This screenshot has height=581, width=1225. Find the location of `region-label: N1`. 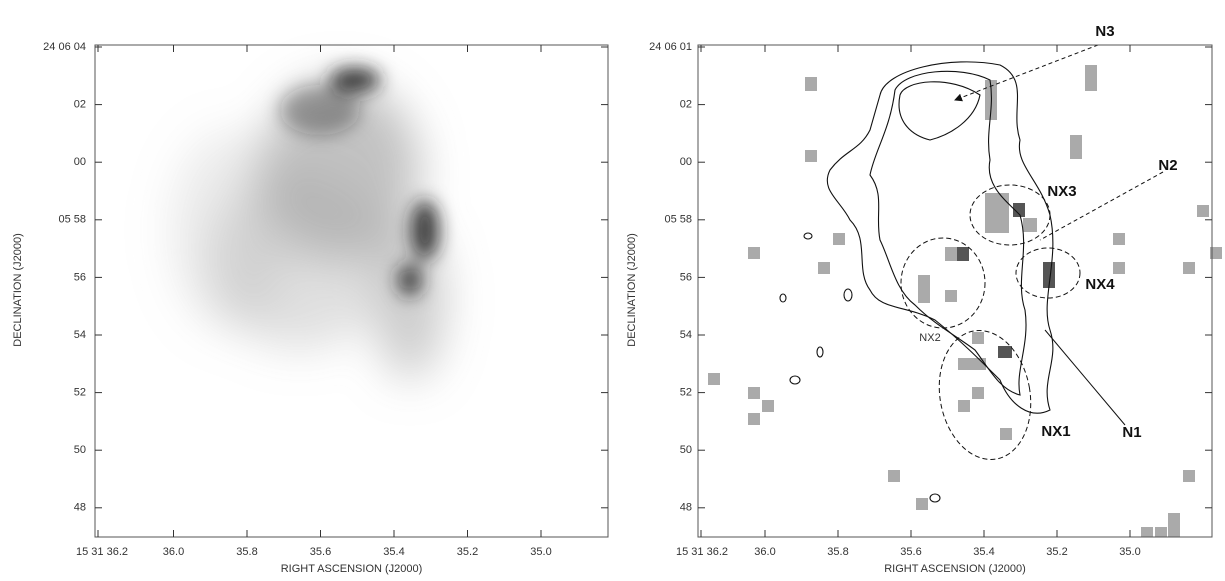

region-label: N1 is located at coordinates (1131, 432).